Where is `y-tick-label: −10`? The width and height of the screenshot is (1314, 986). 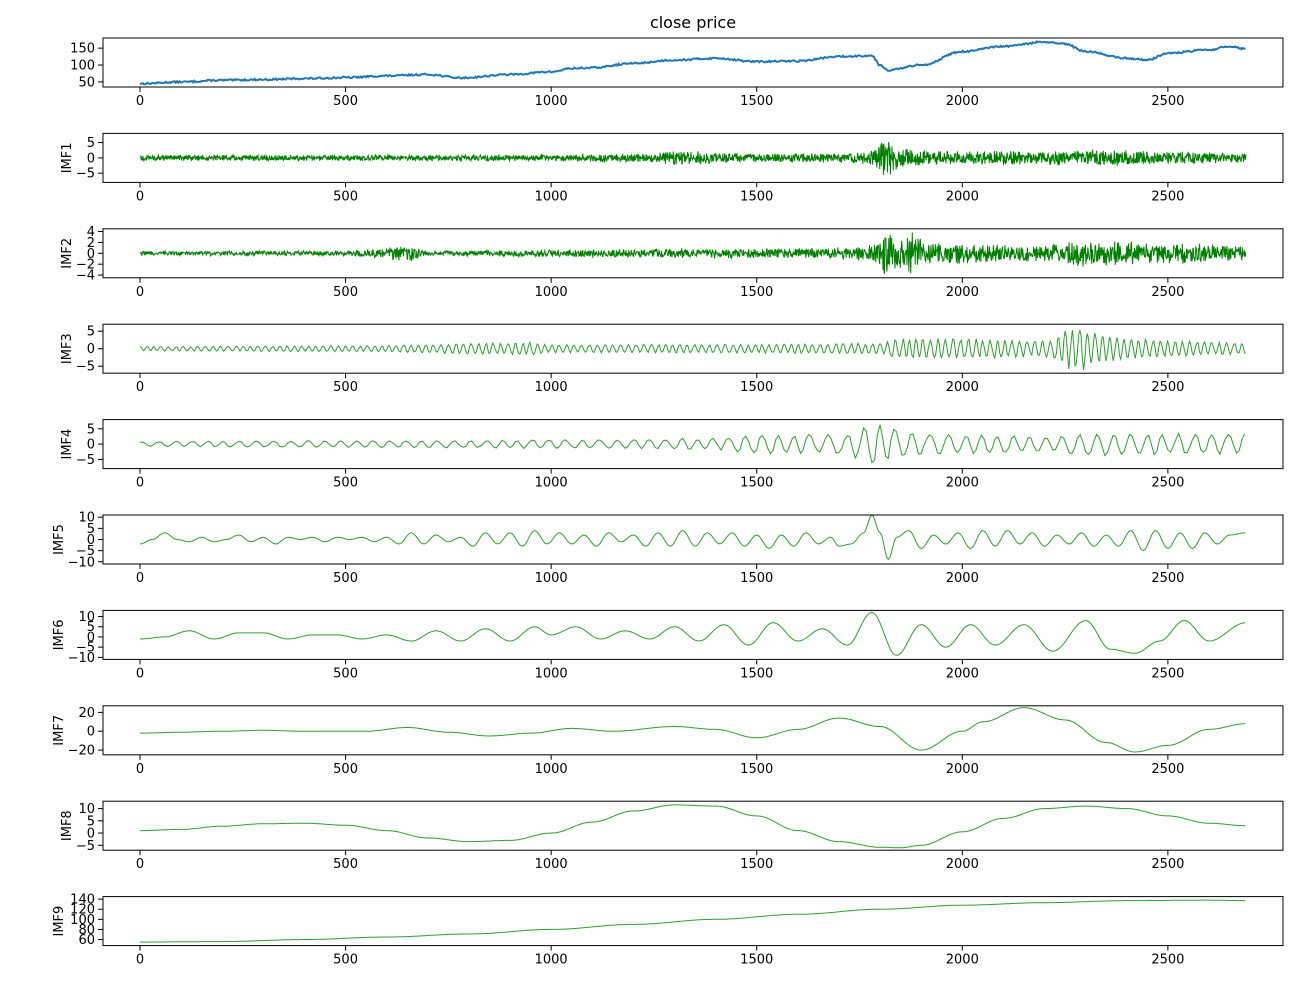 y-tick-label: −10 is located at coordinates (81, 658).